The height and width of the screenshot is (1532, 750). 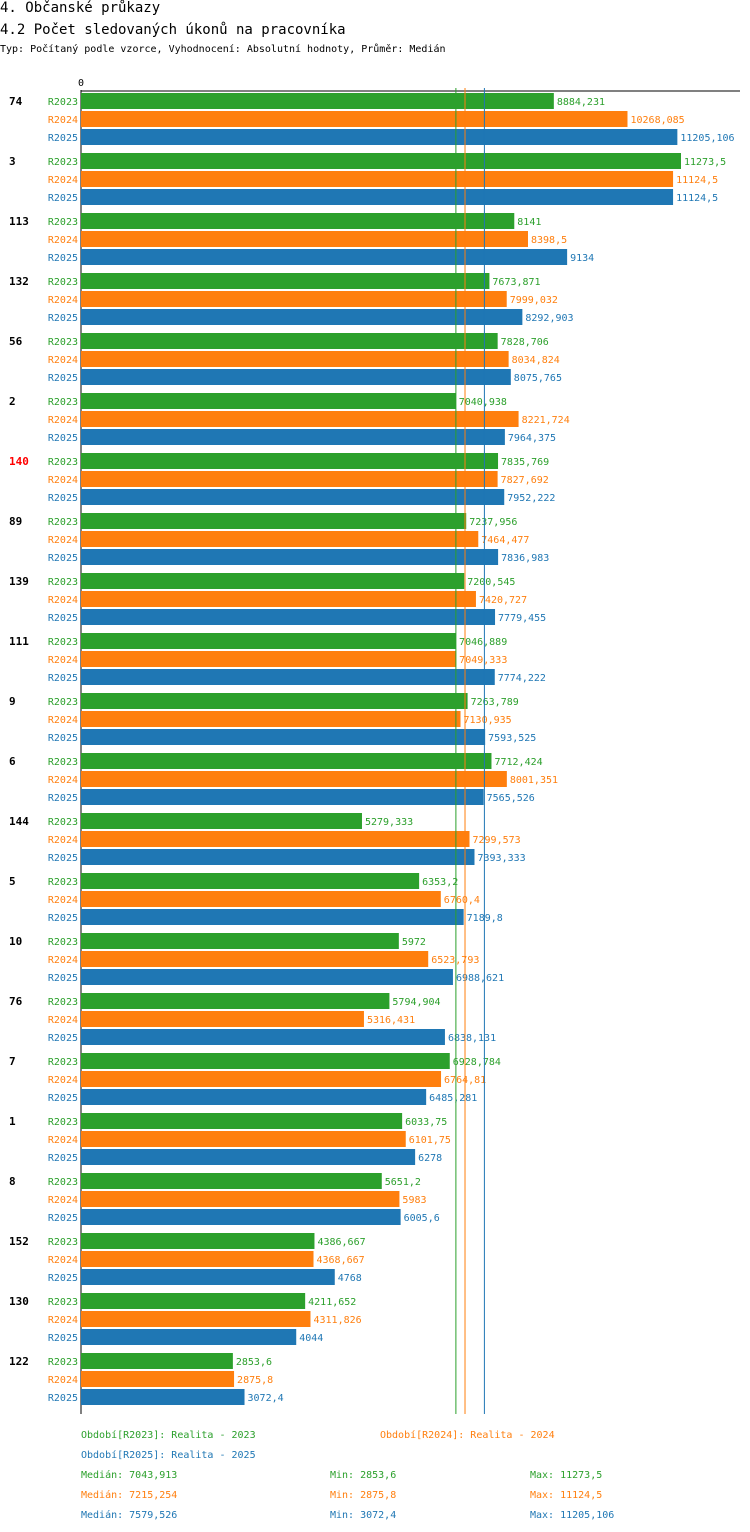 I want to click on category-label: 152, so click(x=19, y=1241).